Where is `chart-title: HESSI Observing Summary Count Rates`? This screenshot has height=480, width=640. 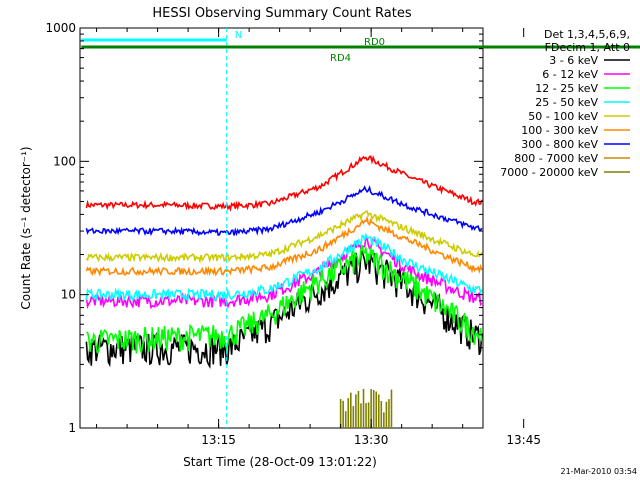
chart-title: HESSI Observing Summary Count Rates is located at coordinates (281, 13).